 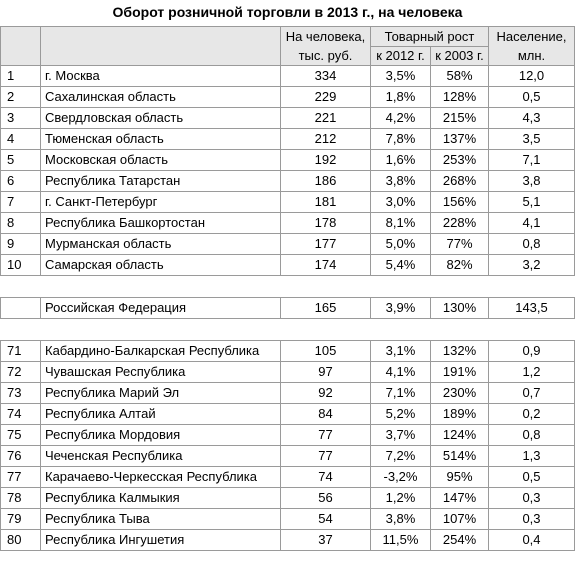 I want to click on growth-2012-cell: 7,8%, so click(x=400, y=139).